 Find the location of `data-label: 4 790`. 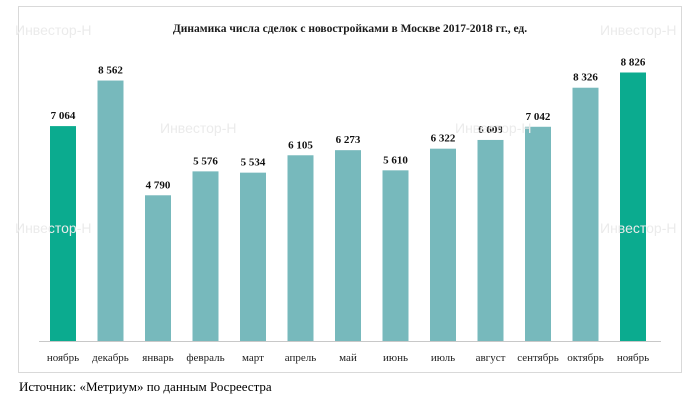

data-label: 4 790 is located at coordinates (158, 185).